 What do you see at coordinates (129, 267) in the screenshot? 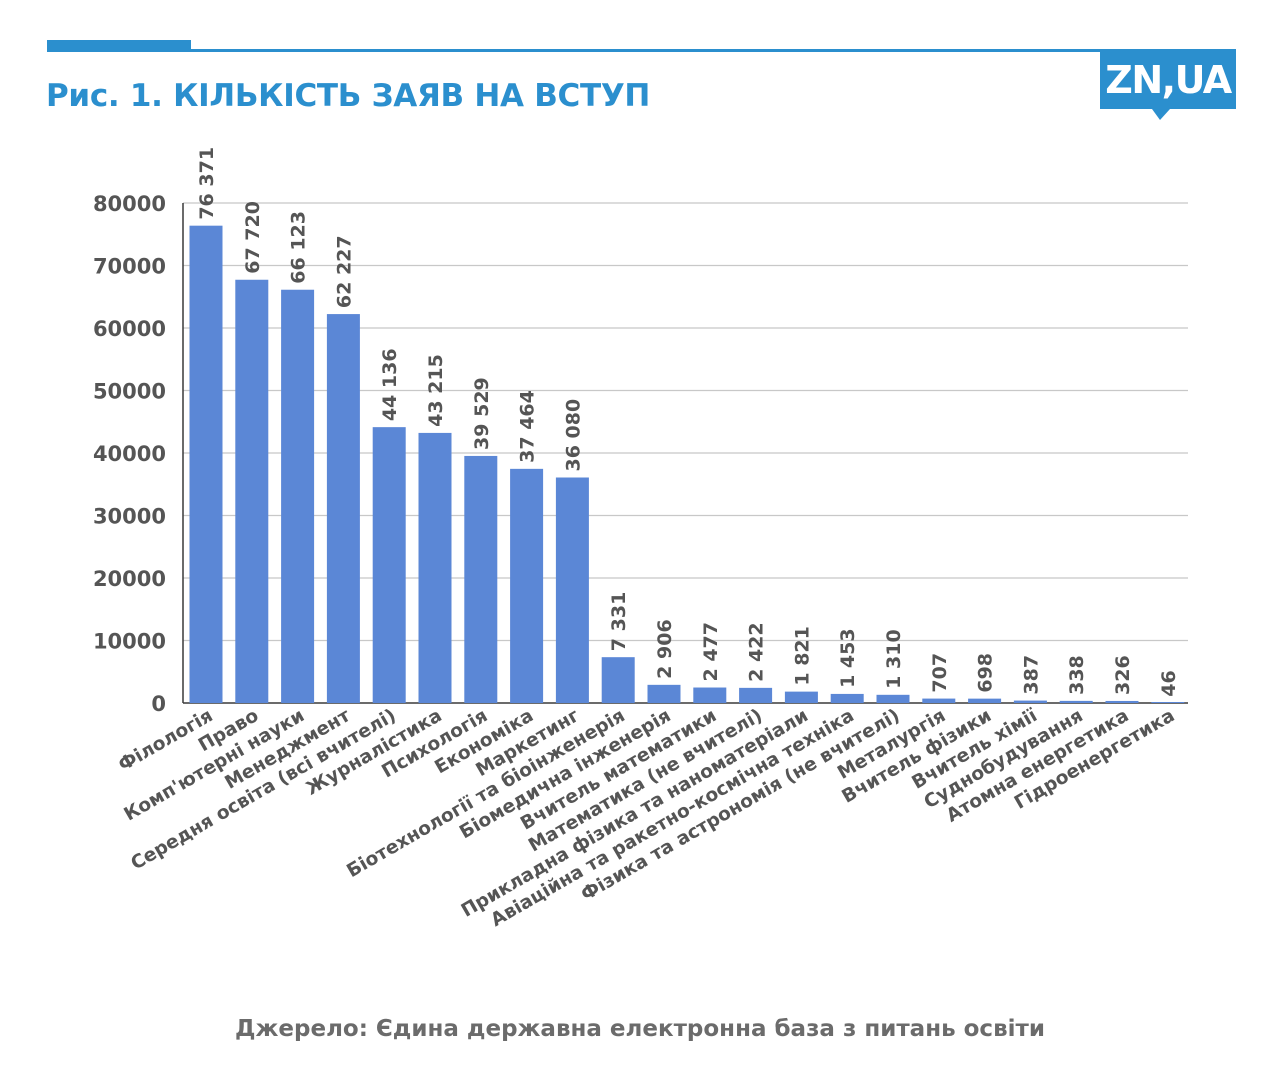
I see `y-tick-label: 70000` at bounding box center [129, 267].